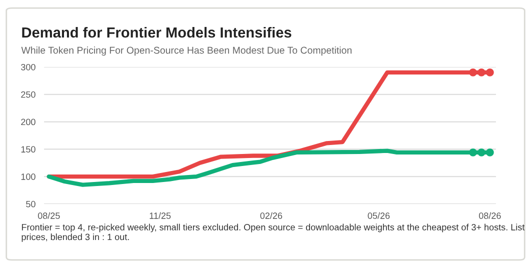 This screenshot has width=531, height=268. Describe the element at coordinates (160, 215) in the screenshot. I see `x-tick-label: 11/25` at that location.